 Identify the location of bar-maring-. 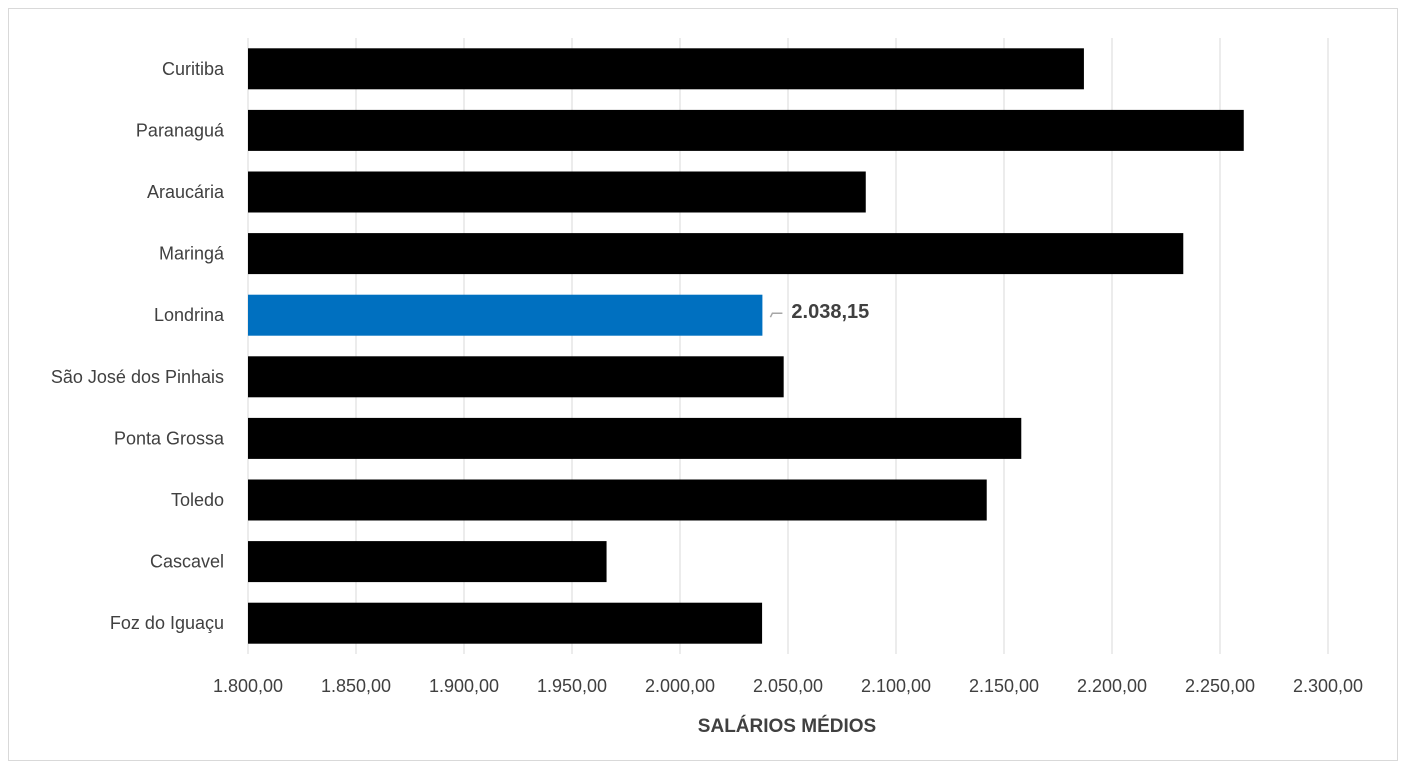
(716, 254).